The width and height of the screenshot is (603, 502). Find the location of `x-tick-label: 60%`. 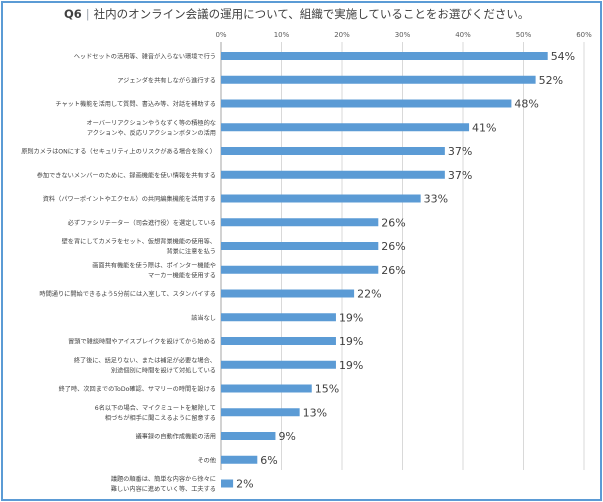

x-tick-label: 60% is located at coordinates (584, 35).